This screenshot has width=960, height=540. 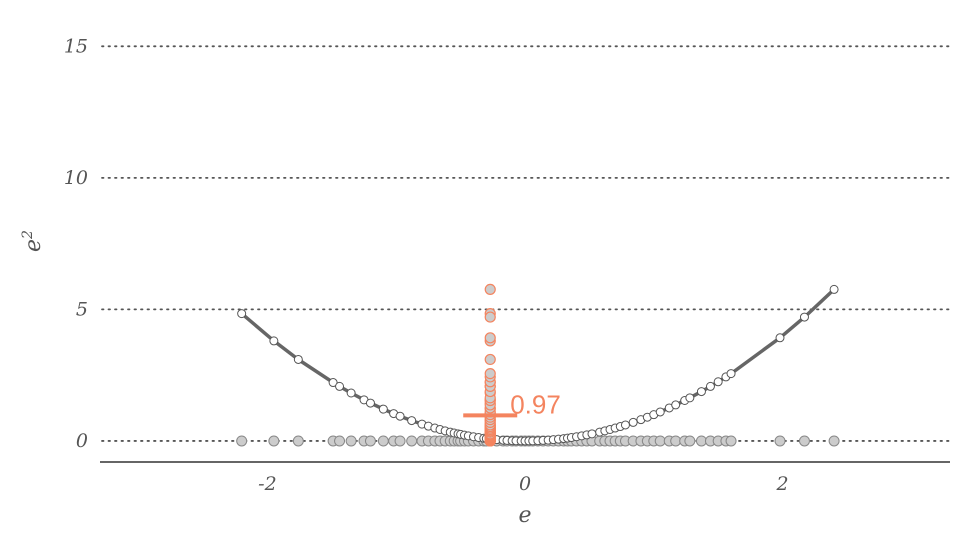 I want to click on mean-value-label: 0.97, so click(x=535, y=404).